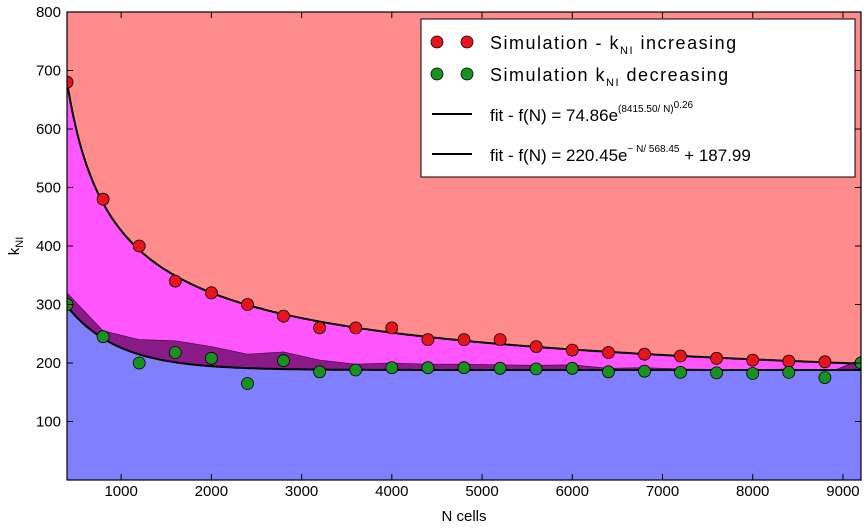 The image size is (868, 528). What do you see at coordinates (481, 491) in the screenshot?
I see `x-tick-label: 5000` at bounding box center [481, 491].